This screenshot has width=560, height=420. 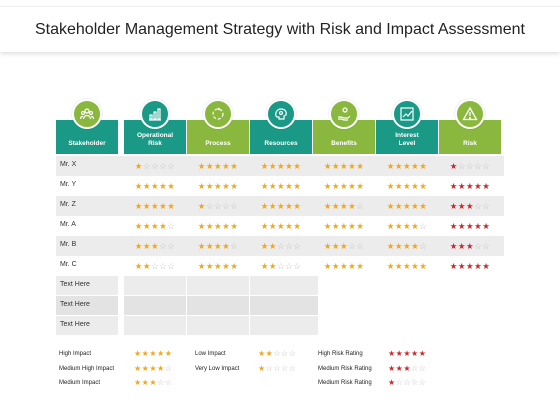 What do you see at coordinates (470, 206) in the screenshot?
I see `risk-stars: ★ ★ ★ ☆ ☆` at bounding box center [470, 206].